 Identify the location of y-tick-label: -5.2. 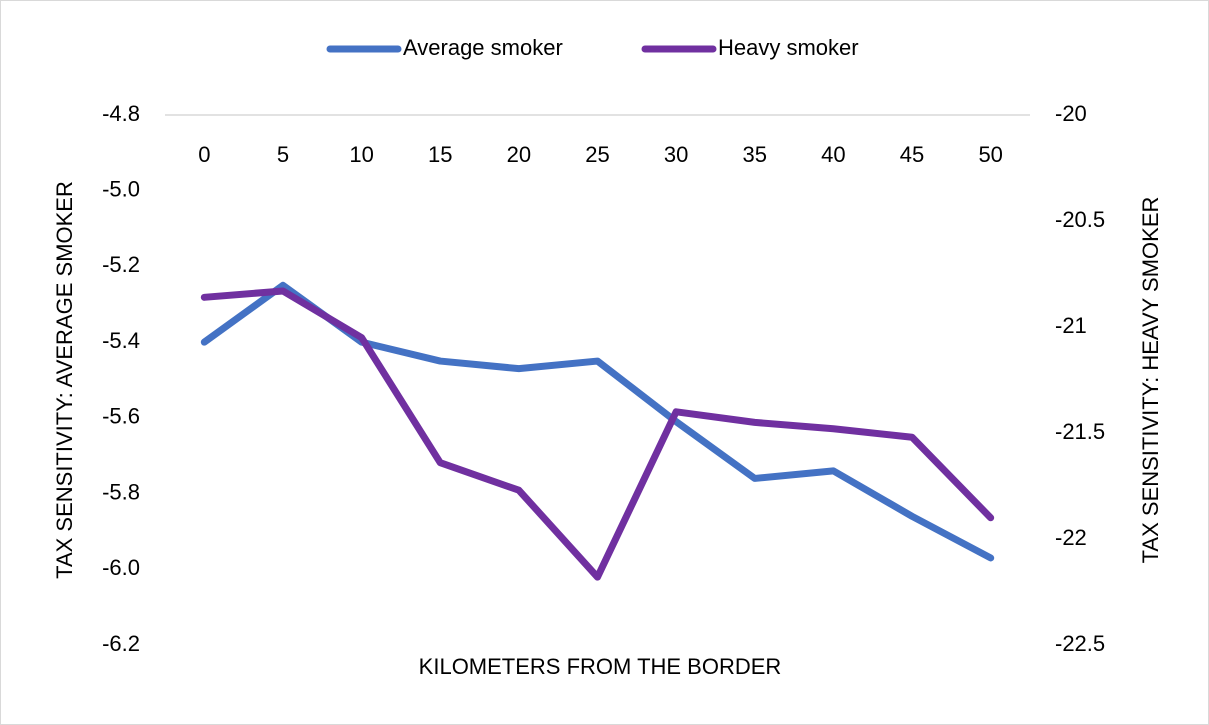
(121, 264).